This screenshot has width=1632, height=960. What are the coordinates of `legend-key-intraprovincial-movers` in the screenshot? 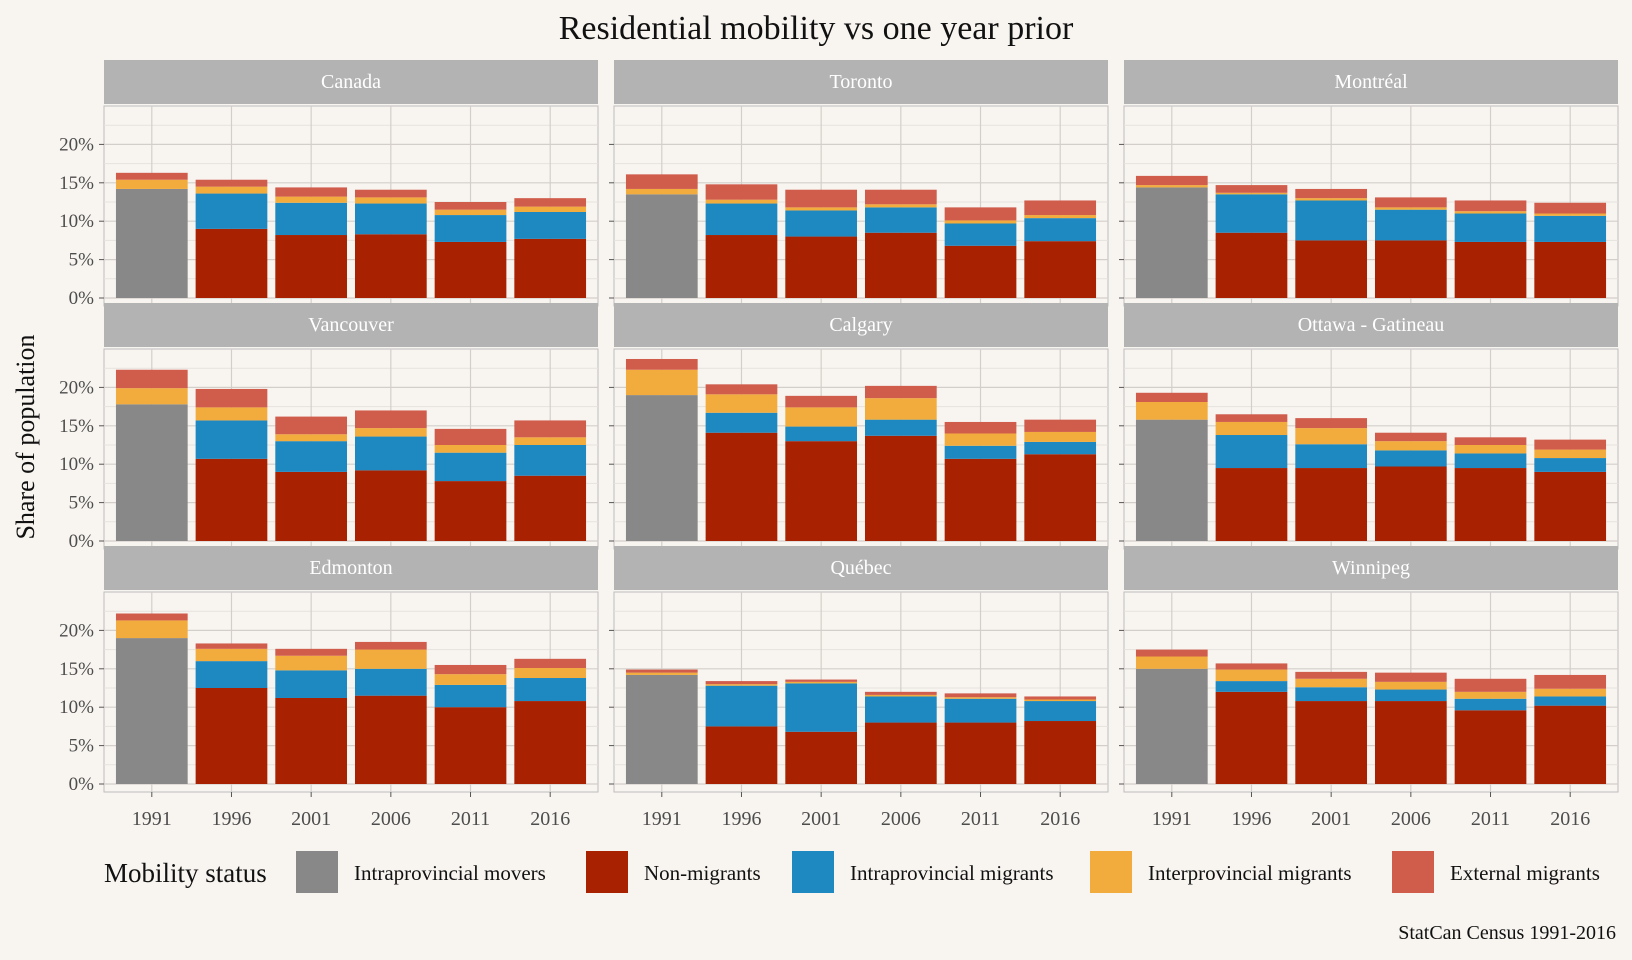 It's located at (317, 872).